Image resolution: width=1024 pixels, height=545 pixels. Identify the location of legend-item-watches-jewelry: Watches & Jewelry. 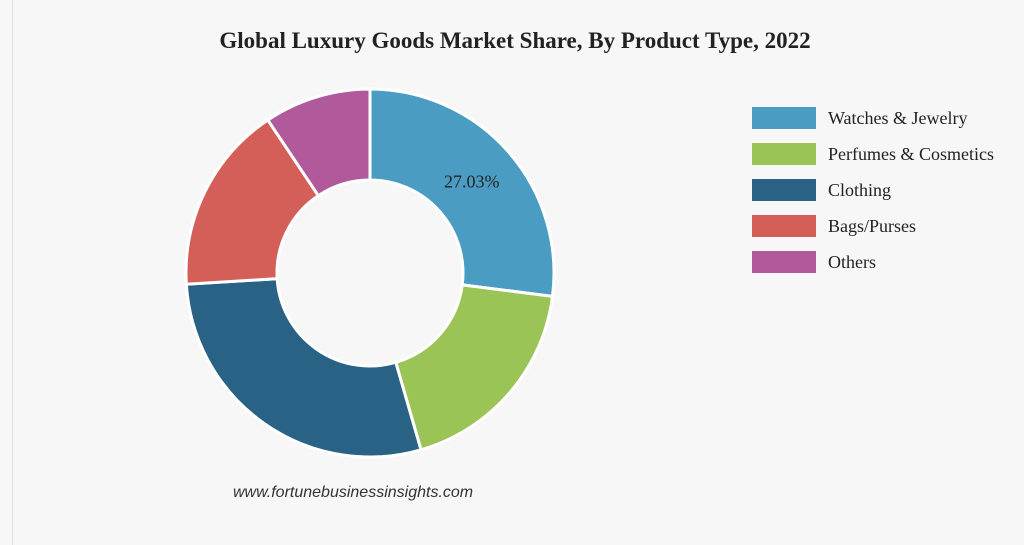
(873, 118).